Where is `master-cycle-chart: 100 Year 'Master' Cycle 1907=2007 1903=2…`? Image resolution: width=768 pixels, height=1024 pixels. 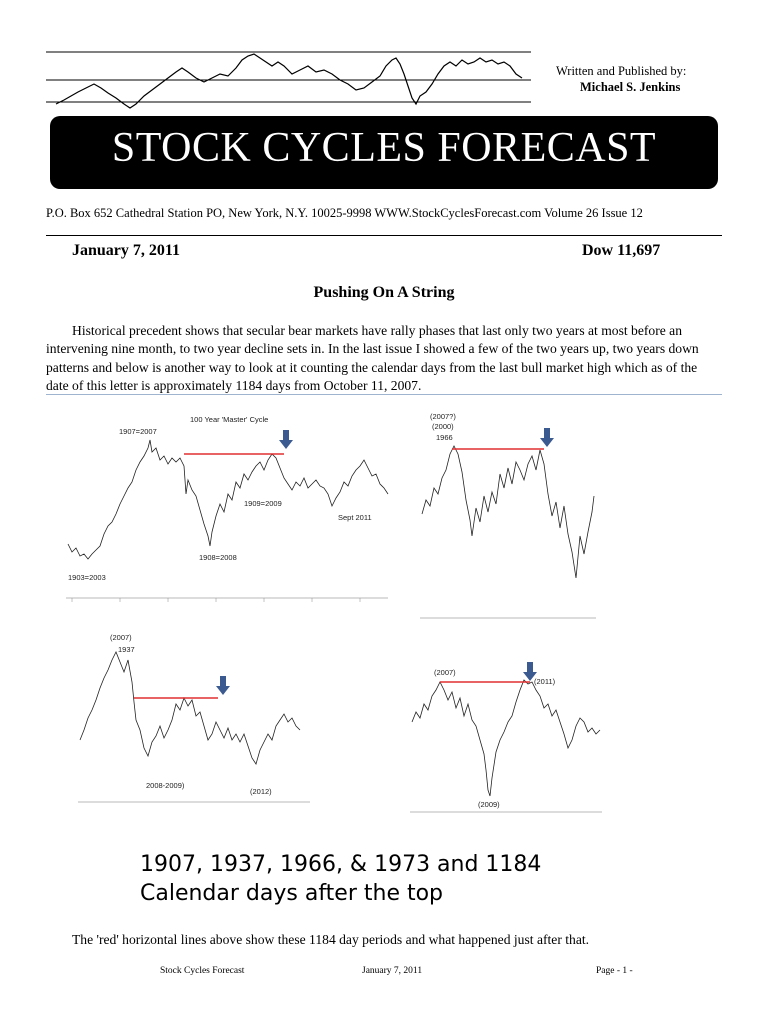 master-cycle-chart: 100 Year 'Master' Cycle 1907=2007 1903=2… is located at coordinates (227, 508).